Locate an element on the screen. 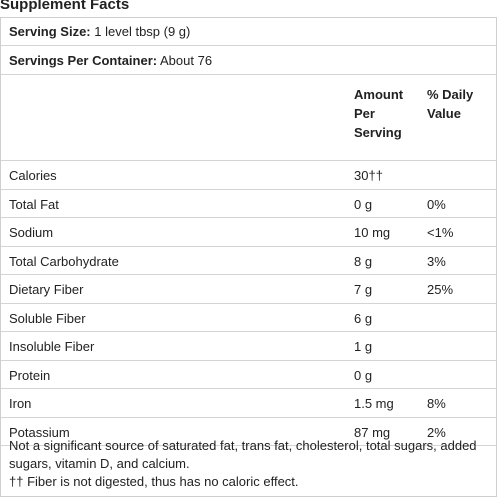  nutrient-row: Dietary Fiber 7 g 25% is located at coordinates (248, 289).